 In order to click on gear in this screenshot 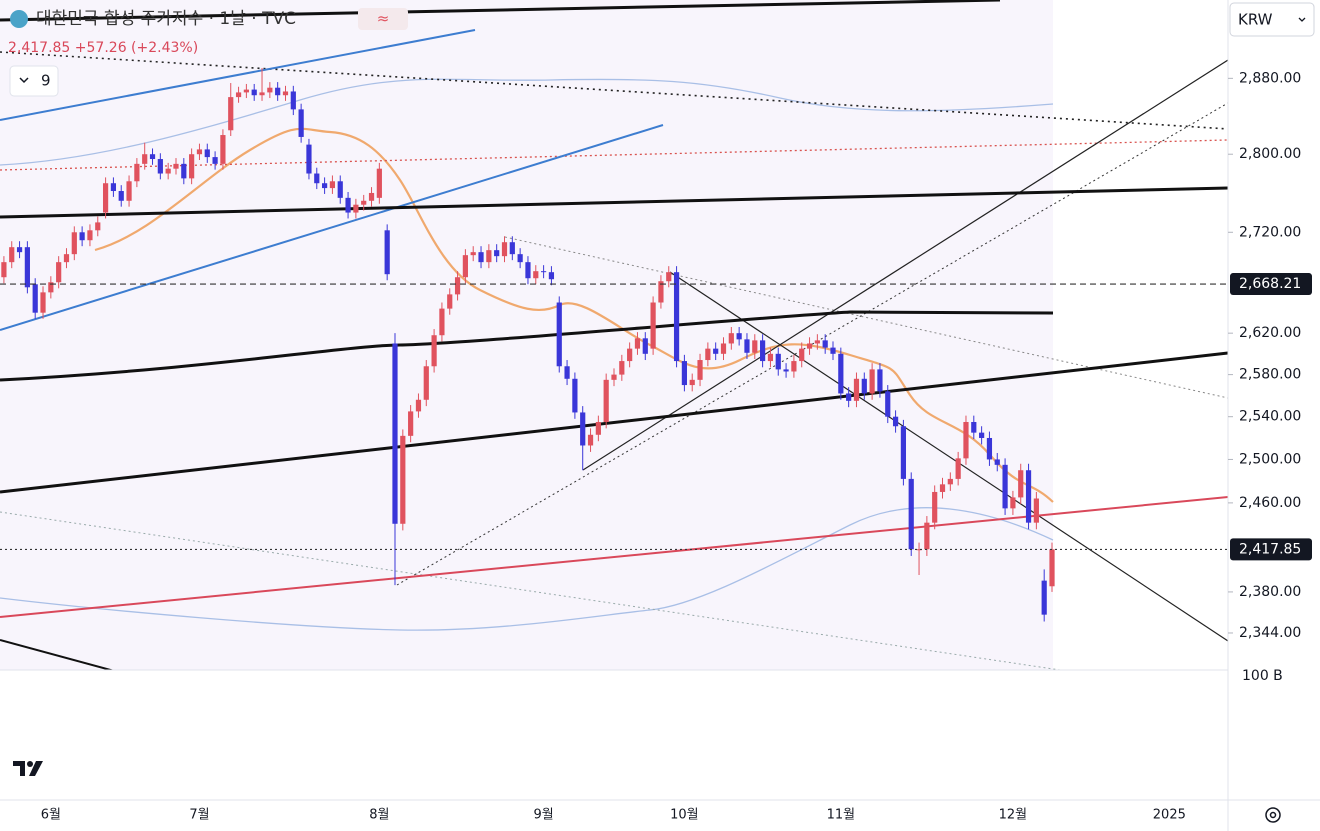, I will do `click(1273, 815)`.